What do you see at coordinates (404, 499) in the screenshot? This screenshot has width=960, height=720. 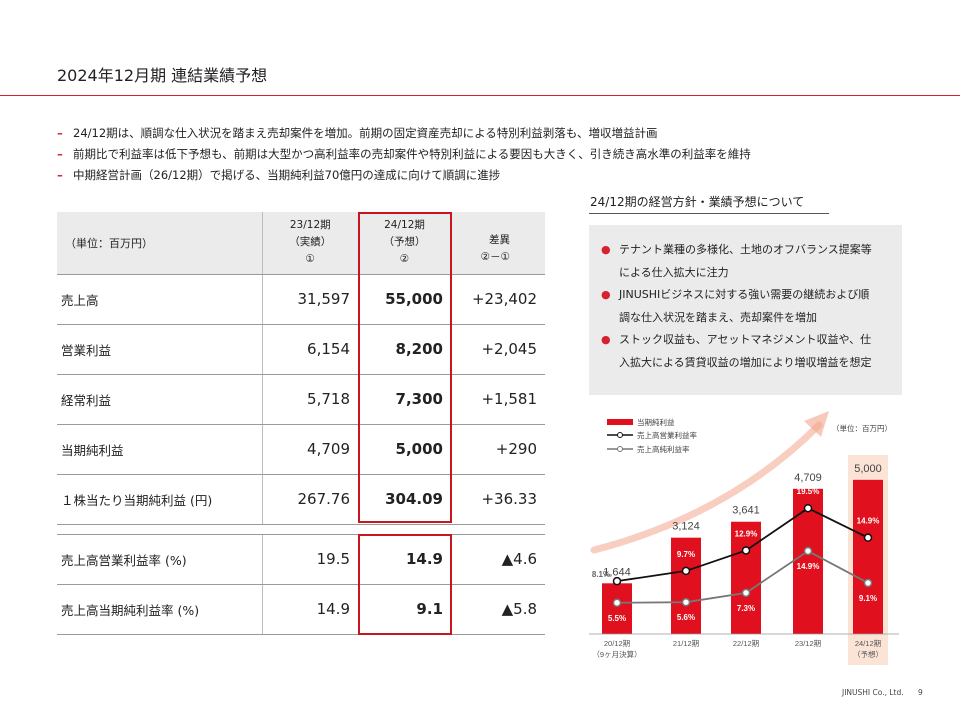 I see `value-forecast: 304.09` at bounding box center [404, 499].